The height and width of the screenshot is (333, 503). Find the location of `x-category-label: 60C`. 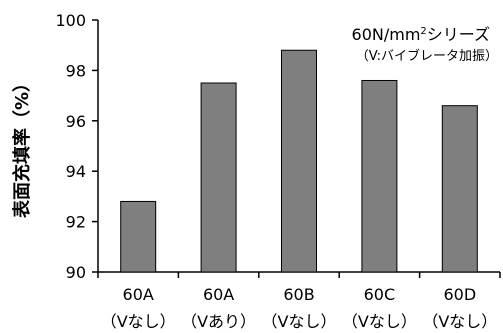

x-category-label: 60C is located at coordinates (380, 294).